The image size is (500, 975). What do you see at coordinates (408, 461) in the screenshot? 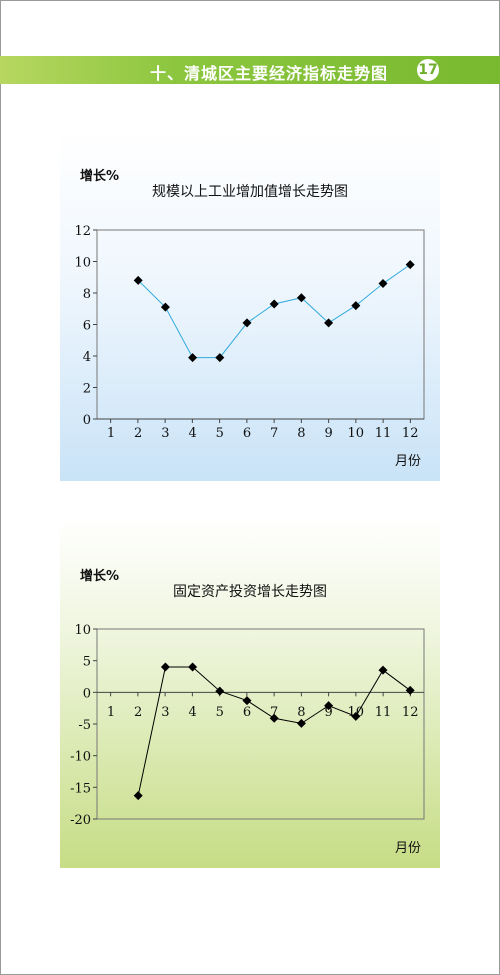
I see `chart1-x-axis-label: 月份` at bounding box center [408, 461].